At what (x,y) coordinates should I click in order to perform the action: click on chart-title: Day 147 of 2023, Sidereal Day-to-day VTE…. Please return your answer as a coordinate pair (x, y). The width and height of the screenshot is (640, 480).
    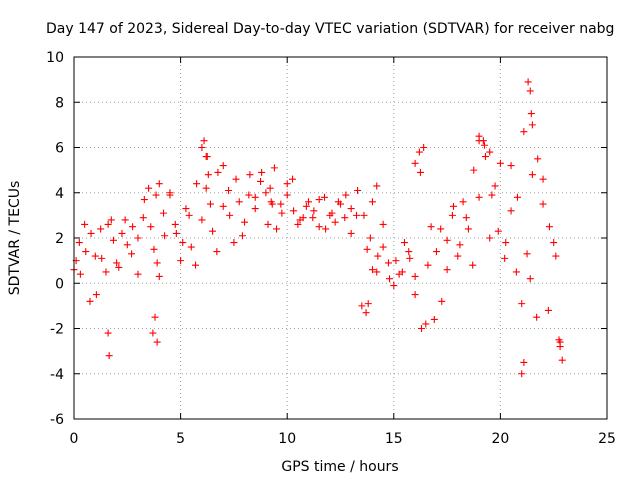
    Looking at the image, I should click on (330, 29).